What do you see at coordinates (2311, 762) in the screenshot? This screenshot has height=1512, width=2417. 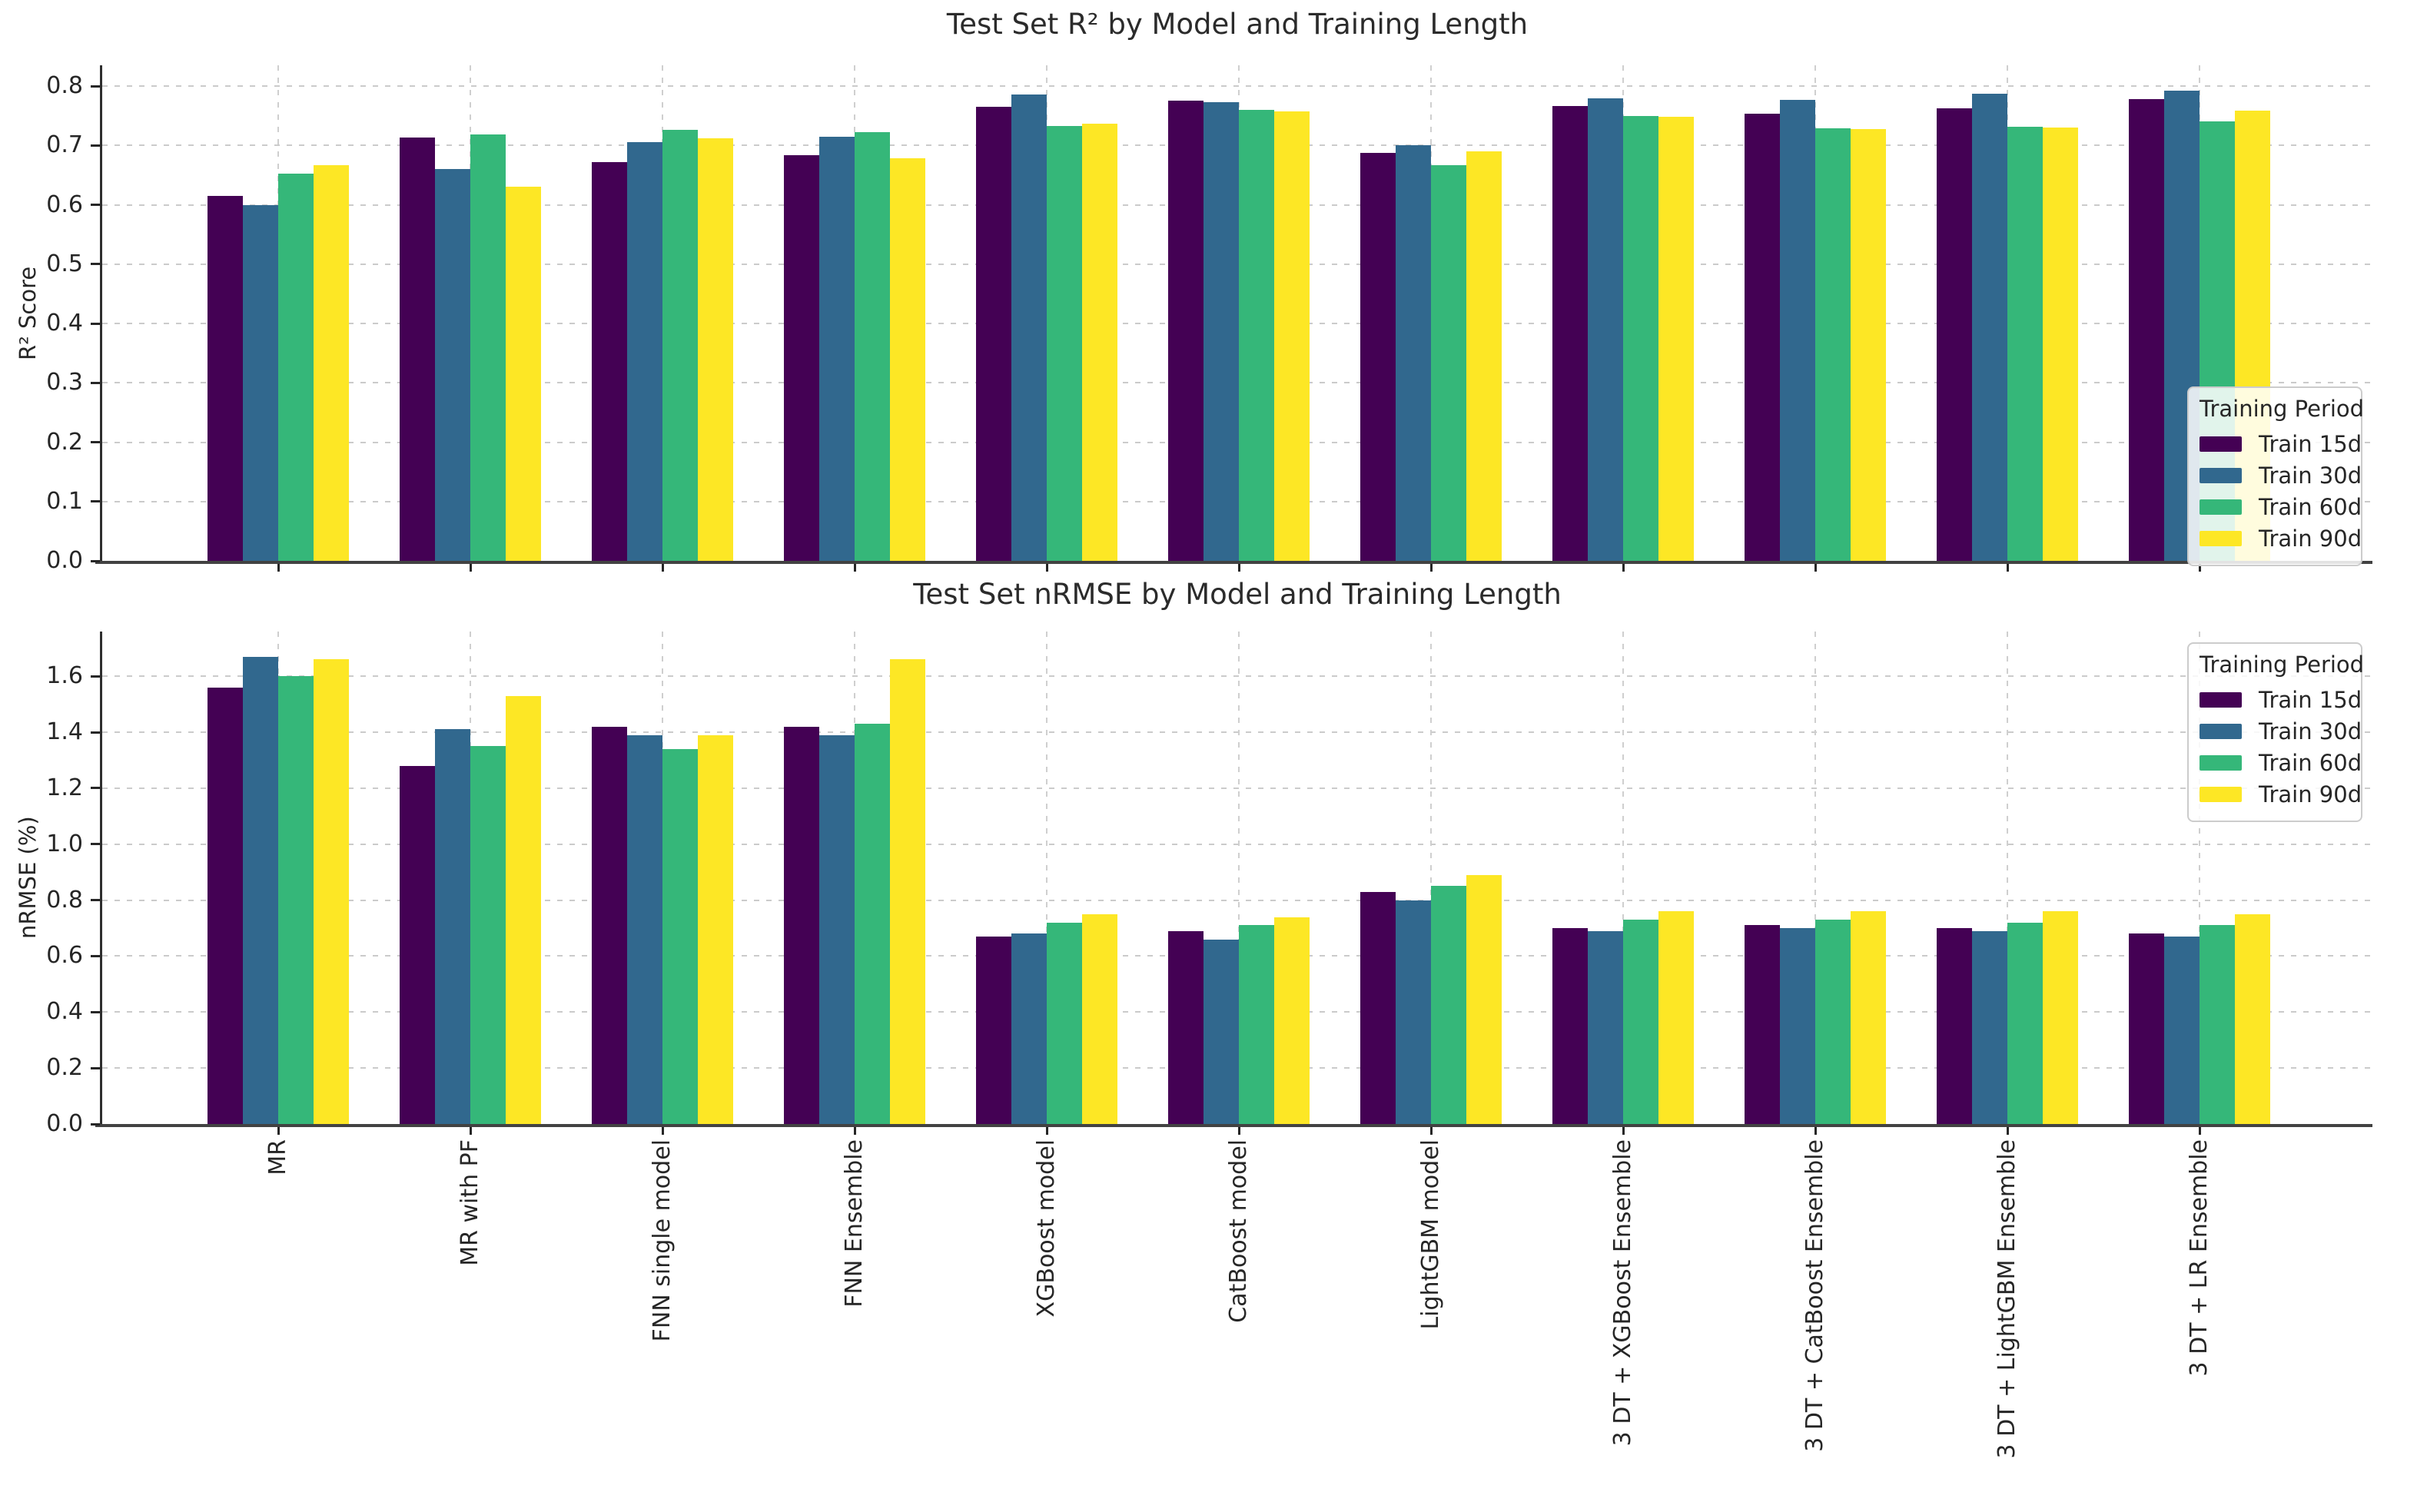 I see `legend-label: Train 60d` at bounding box center [2311, 762].